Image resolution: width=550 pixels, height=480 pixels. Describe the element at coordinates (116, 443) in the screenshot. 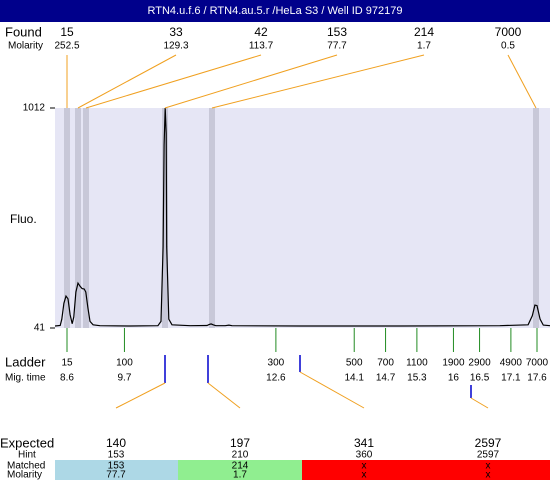

I see `expected-size: 140` at that location.